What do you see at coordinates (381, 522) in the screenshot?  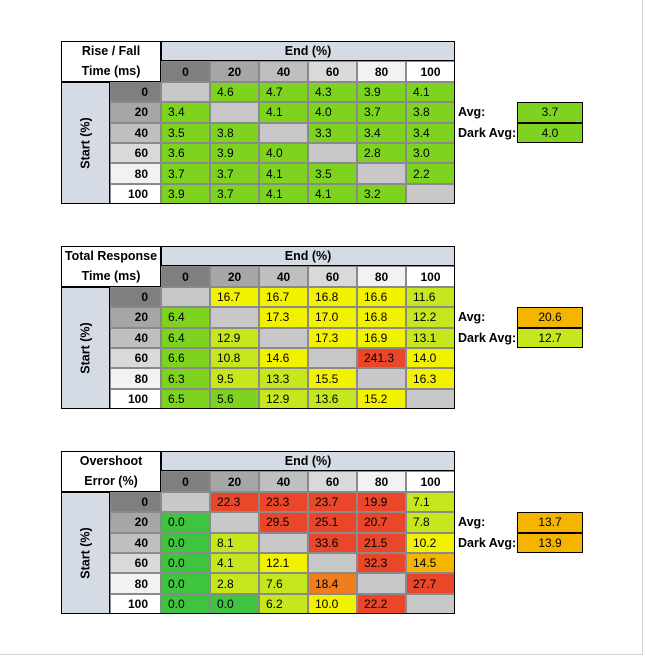 I see `heatmap-cell: 20.7` at bounding box center [381, 522].